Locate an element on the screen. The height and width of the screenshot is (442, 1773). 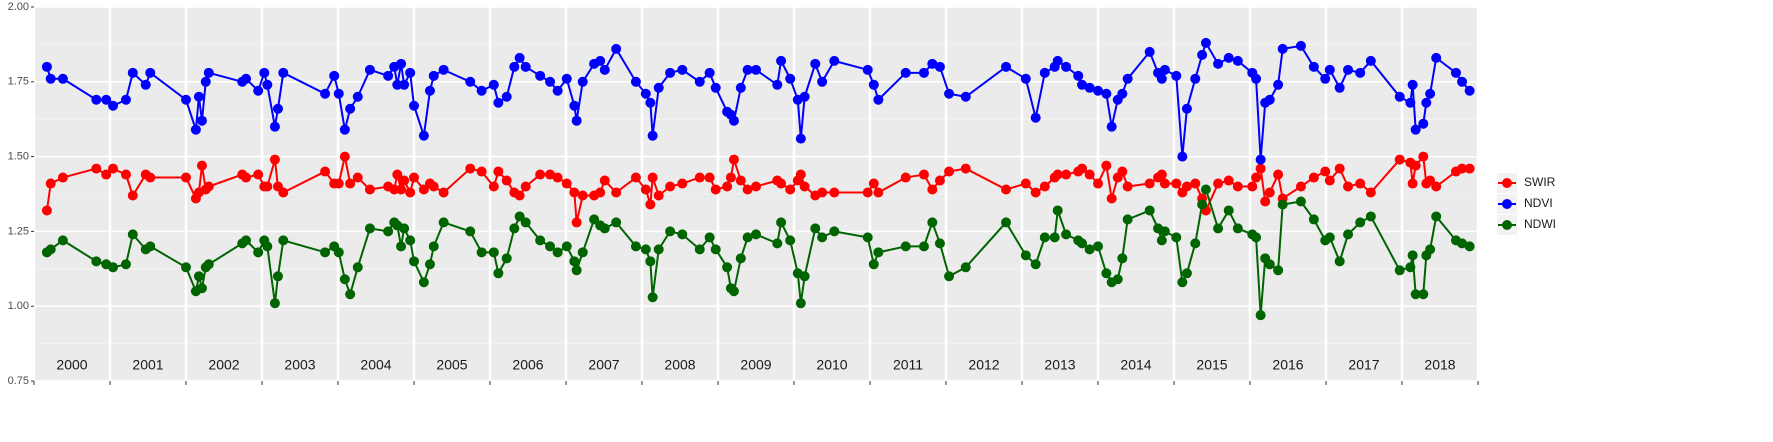
year-label: 2014 is located at coordinates (1135, 365).